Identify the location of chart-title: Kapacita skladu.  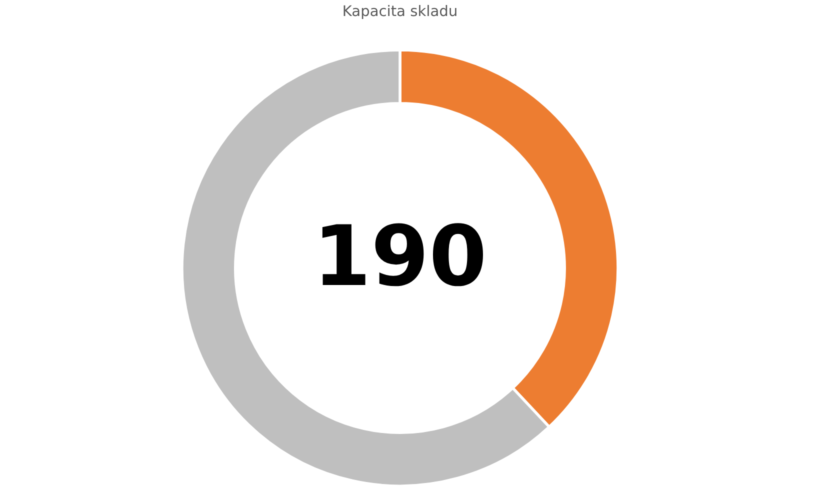
(400, 12).